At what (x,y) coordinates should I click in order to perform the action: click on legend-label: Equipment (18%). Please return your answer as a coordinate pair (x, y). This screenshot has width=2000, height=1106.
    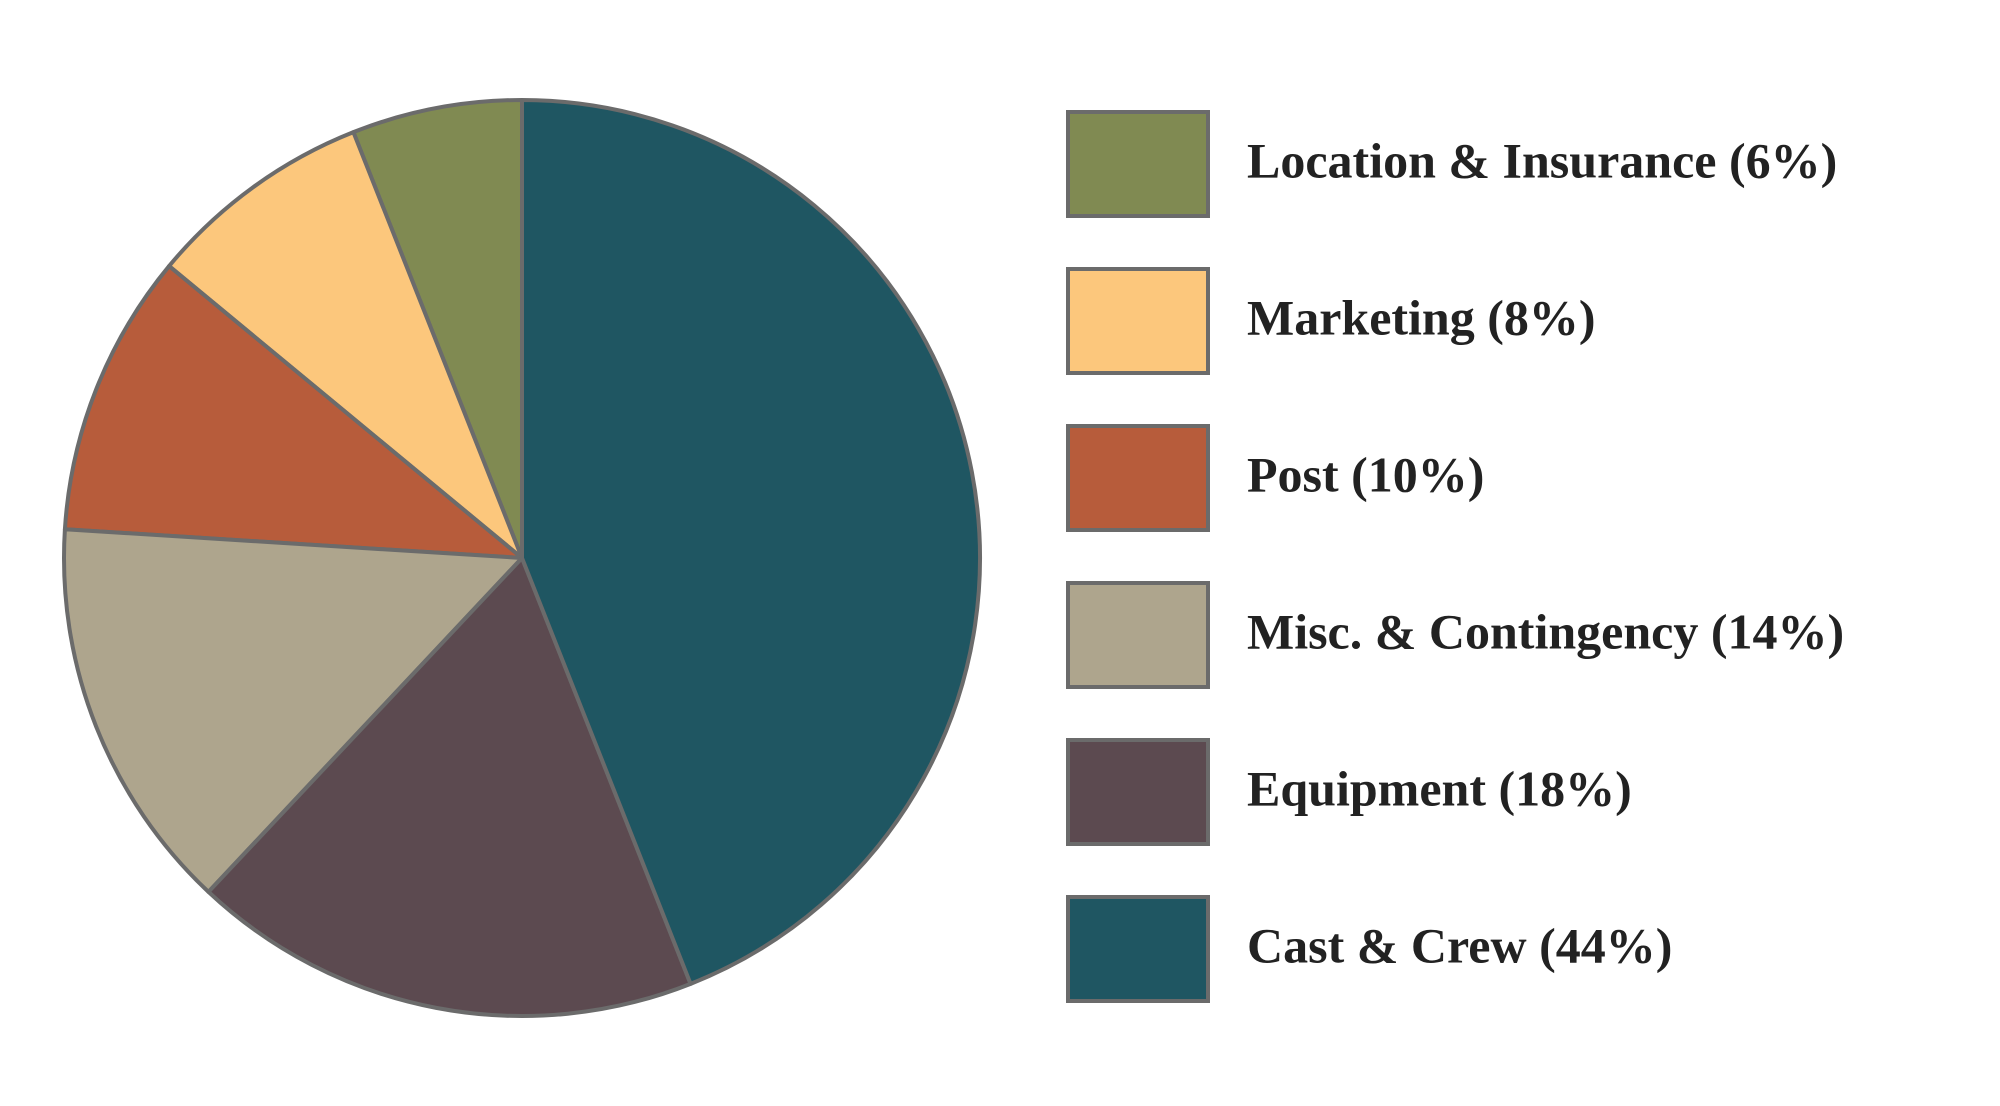
    Looking at the image, I should click on (1439, 788).